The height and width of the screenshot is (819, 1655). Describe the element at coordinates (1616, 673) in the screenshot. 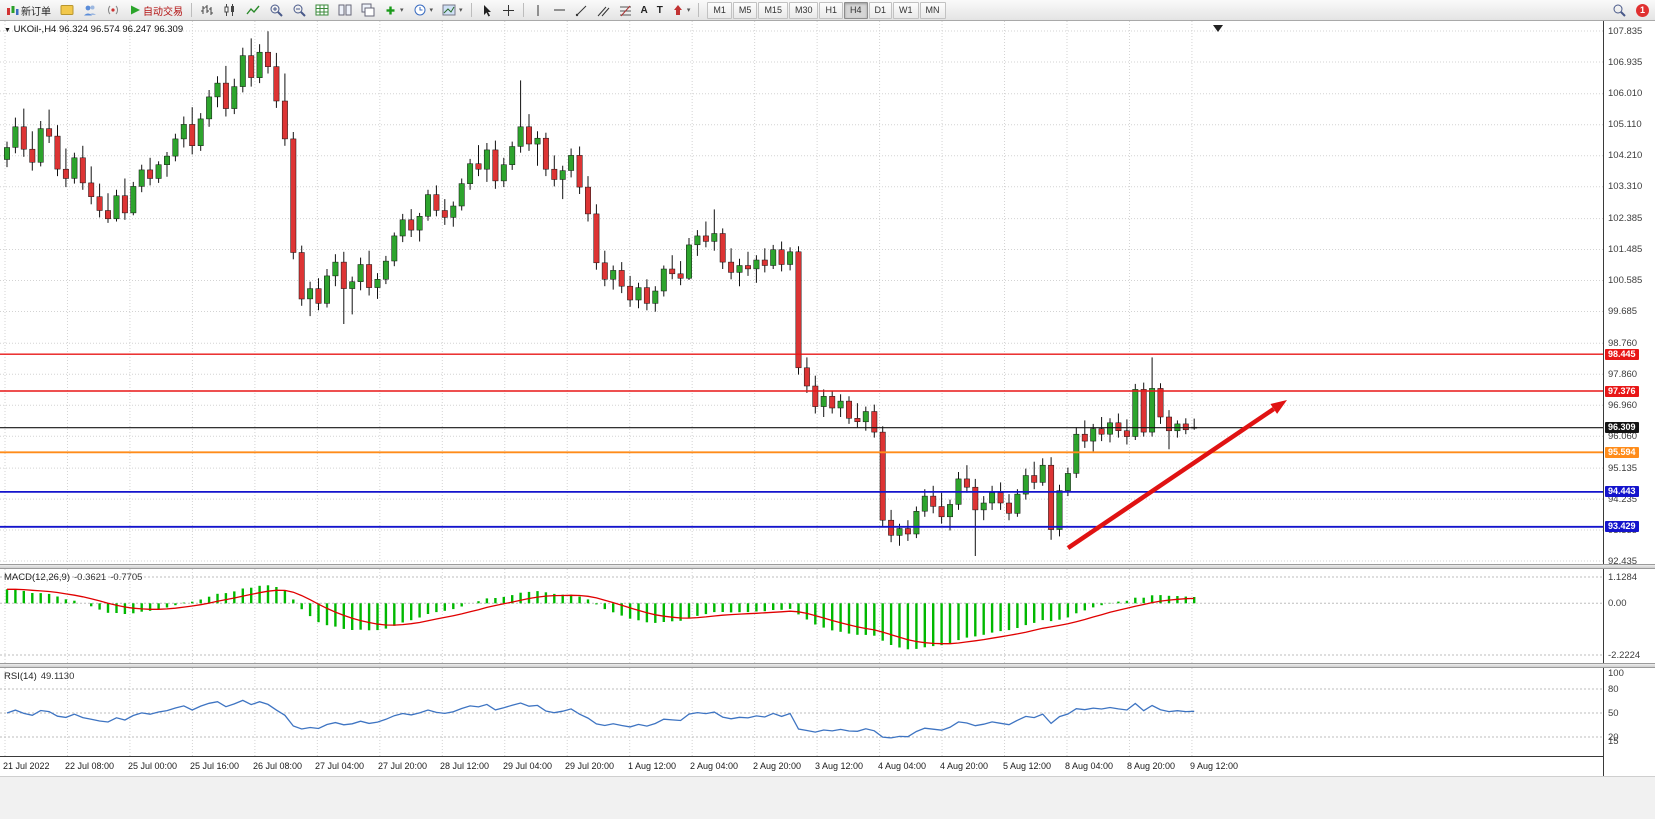

I see `rsi-axis-label: 100` at that location.